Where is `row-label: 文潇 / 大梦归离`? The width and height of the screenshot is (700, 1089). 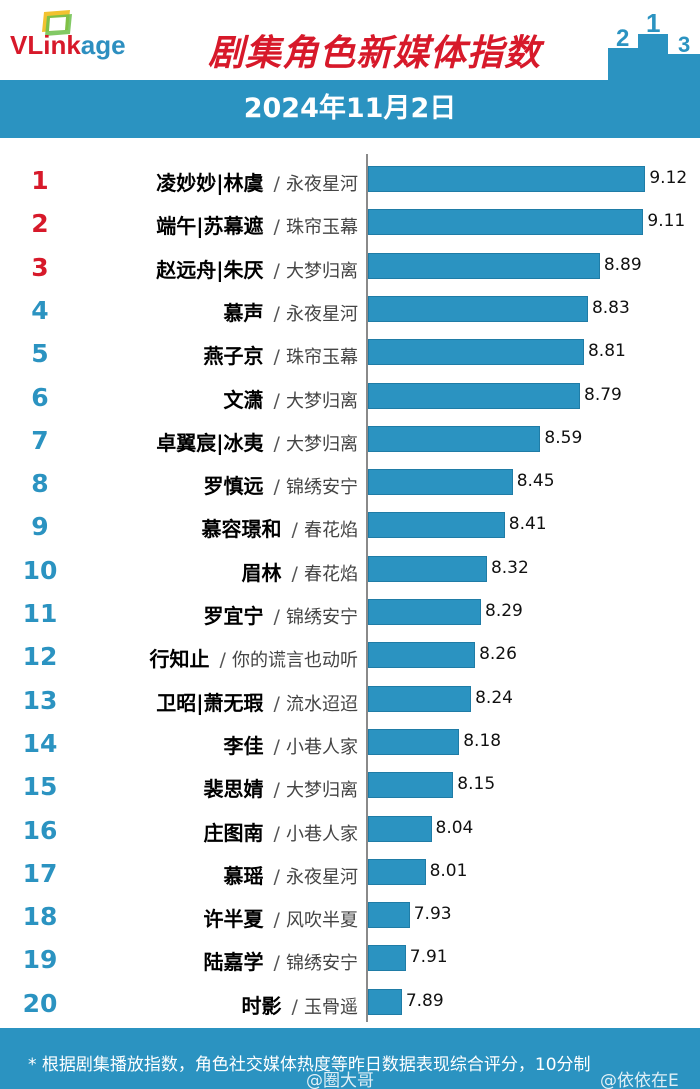 row-label: 文潇 / 大梦归离 is located at coordinates (291, 398).